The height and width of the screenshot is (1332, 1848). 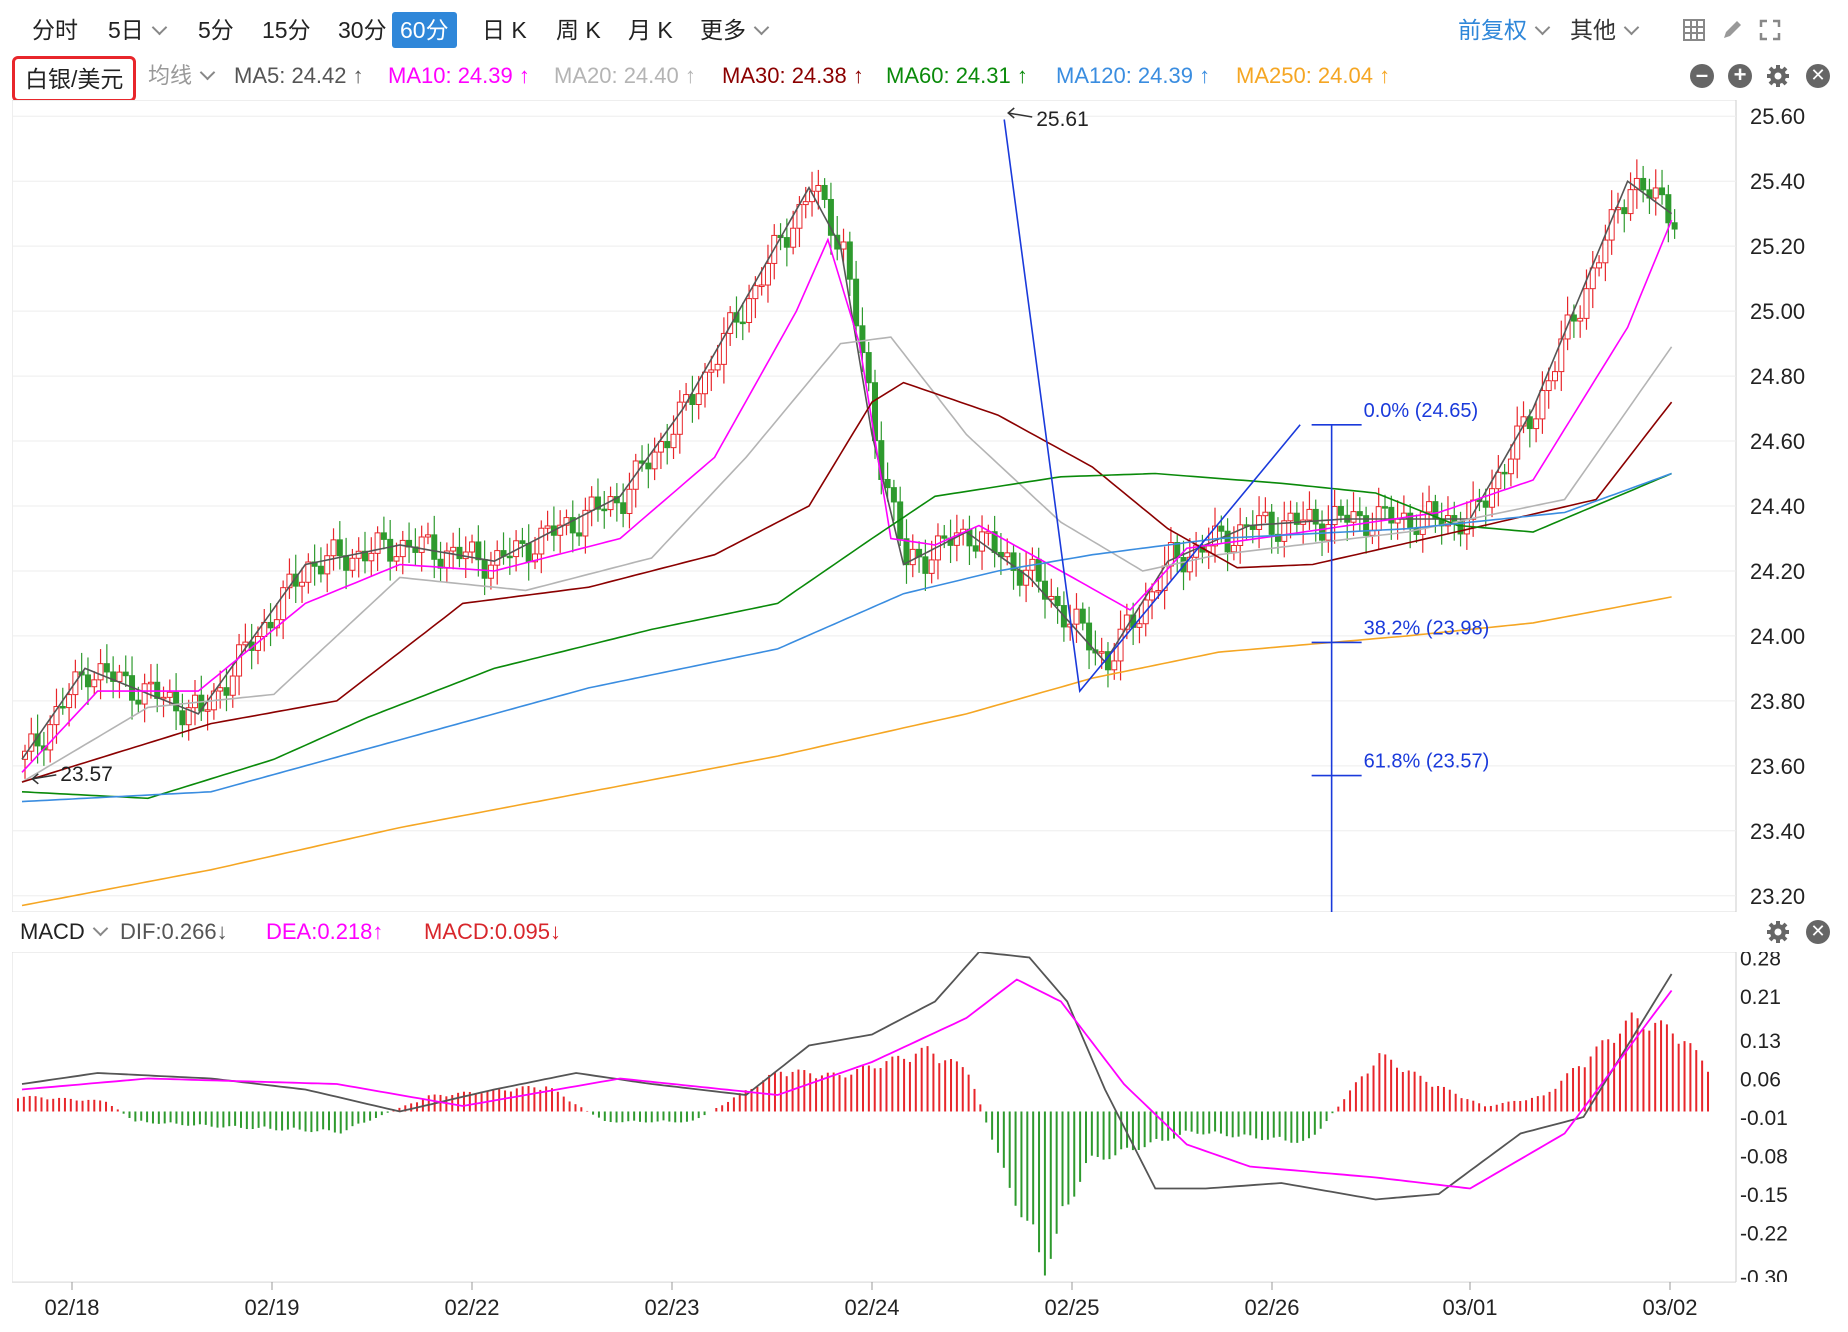 What do you see at coordinates (1777, 571) in the screenshot?
I see `y-tick-label: 24.20` at bounding box center [1777, 571].